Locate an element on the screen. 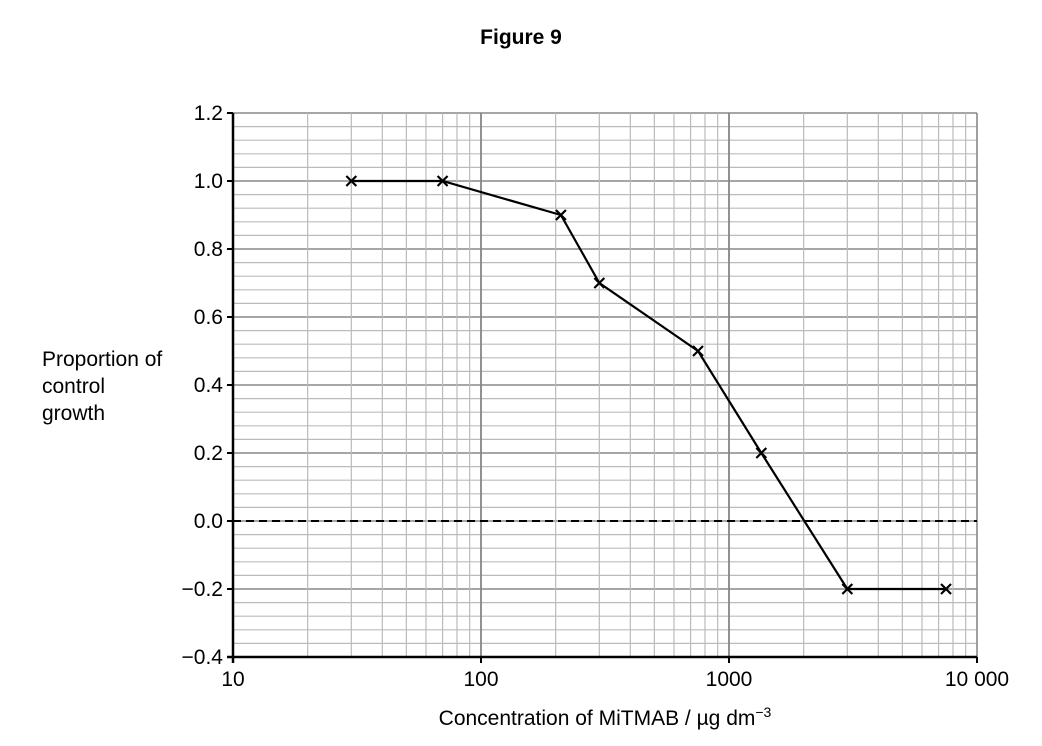  chart-title: Figure 9 is located at coordinates (521, 37).